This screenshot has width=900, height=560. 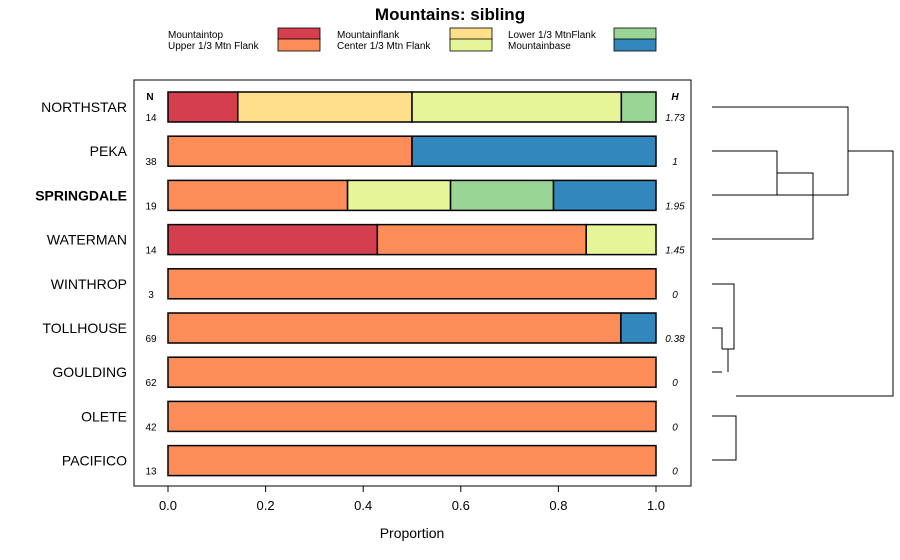 What do you see at coordinates (675, 97) in the screenshot?
I see `h-column-header: H` at bounding box center [675, 97].